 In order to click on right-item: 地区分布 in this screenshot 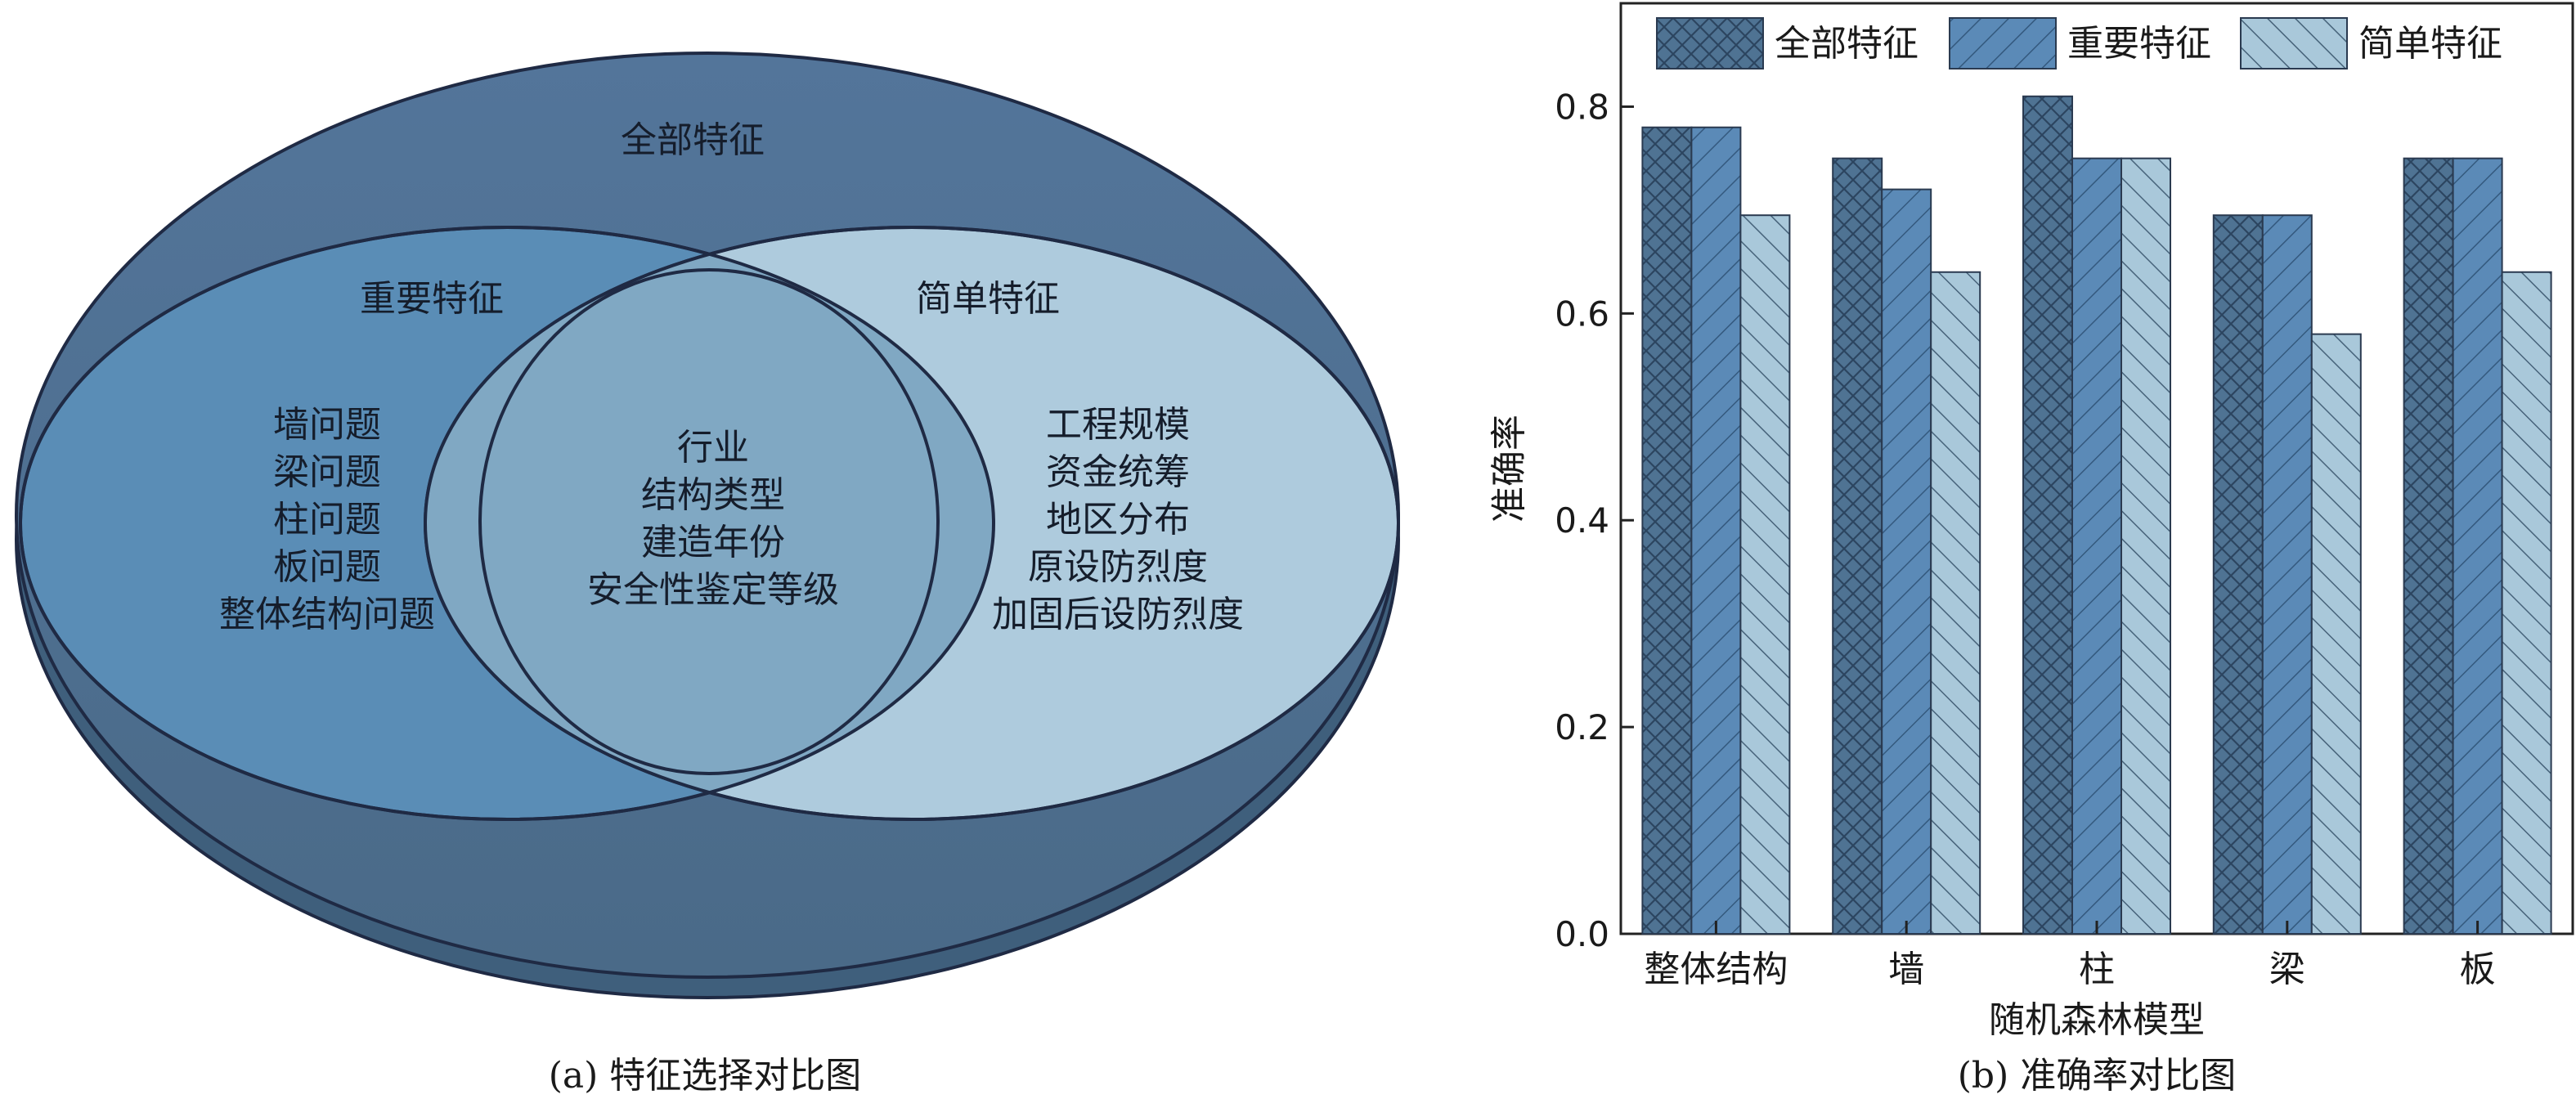, I will do `click(1118, 520)`.